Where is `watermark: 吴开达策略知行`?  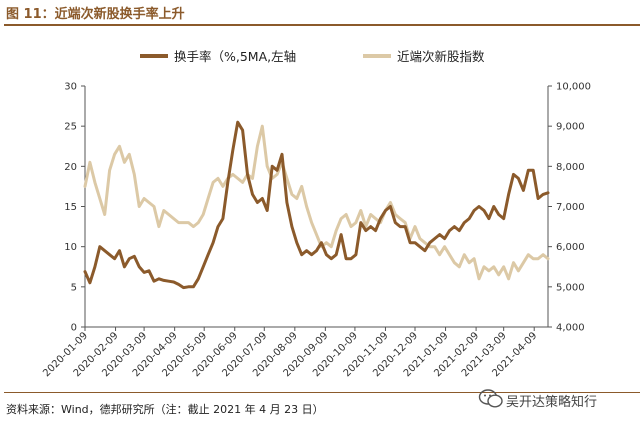 watermark: 吴开达策略知行 is located at coordinates (552, 402).